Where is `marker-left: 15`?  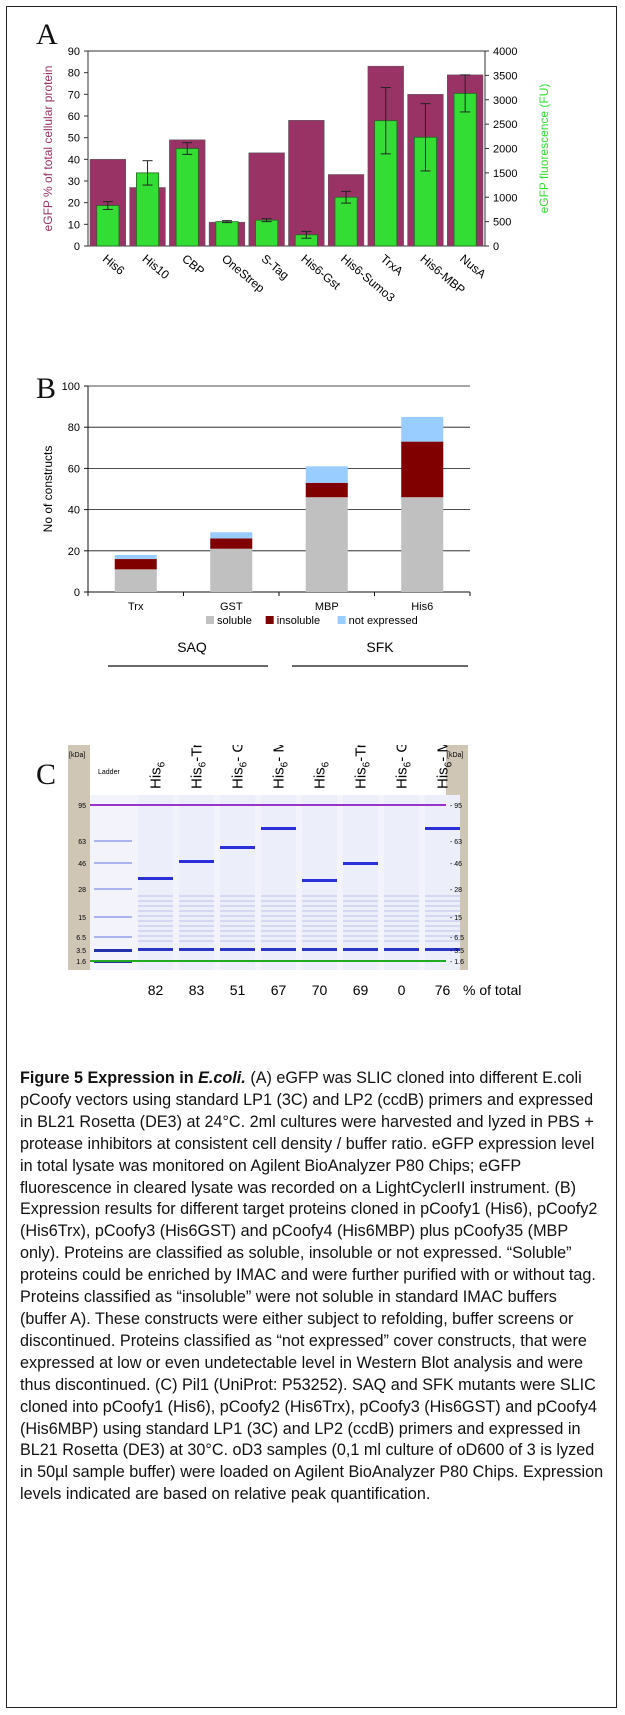 marker-left: 15 is located at coordinates (82, 918).